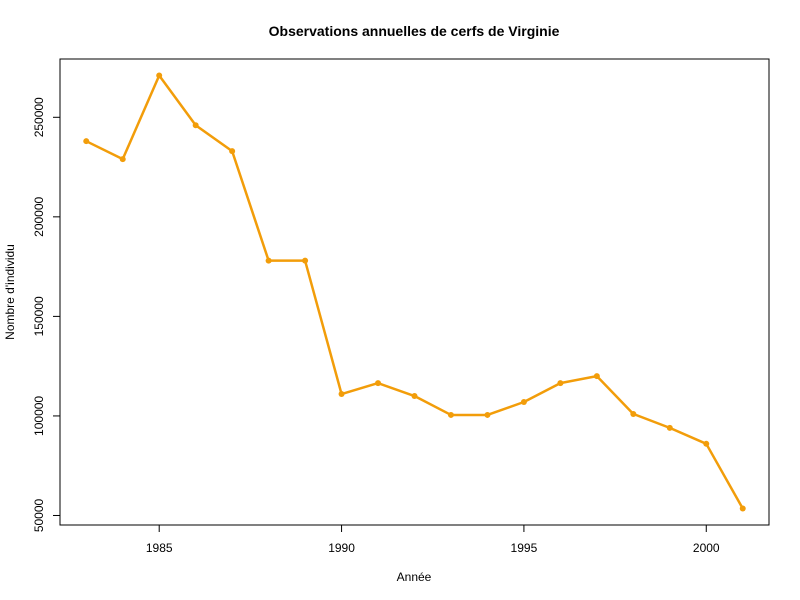  I want to click on x-axis-label: Année, so click(414, 577).